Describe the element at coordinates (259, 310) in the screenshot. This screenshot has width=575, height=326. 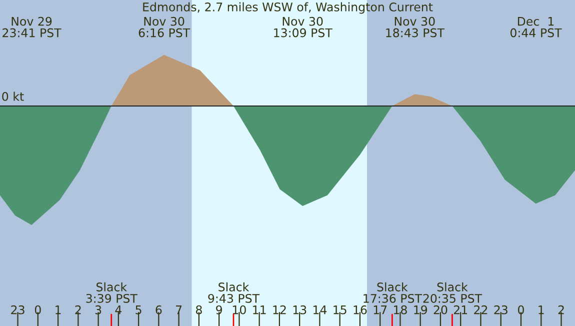
I see `x-tick-label: 11` at that location.